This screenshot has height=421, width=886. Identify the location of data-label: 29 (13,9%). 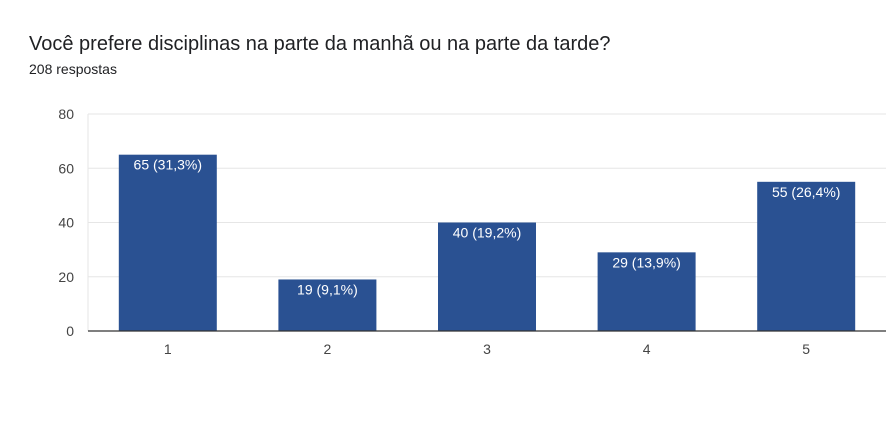
(646, 262).